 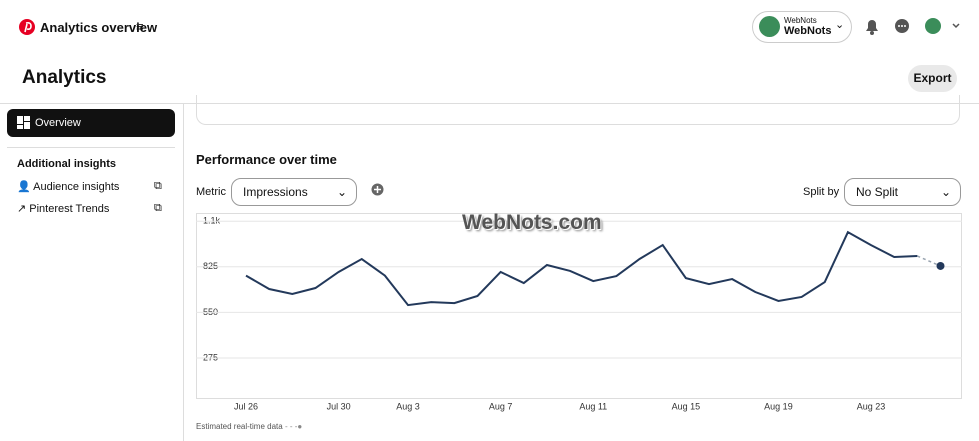 What do you see at coordinates (932, 78) in the screenshot?
I see `export-button: Export` at bounding box center [932, 78].